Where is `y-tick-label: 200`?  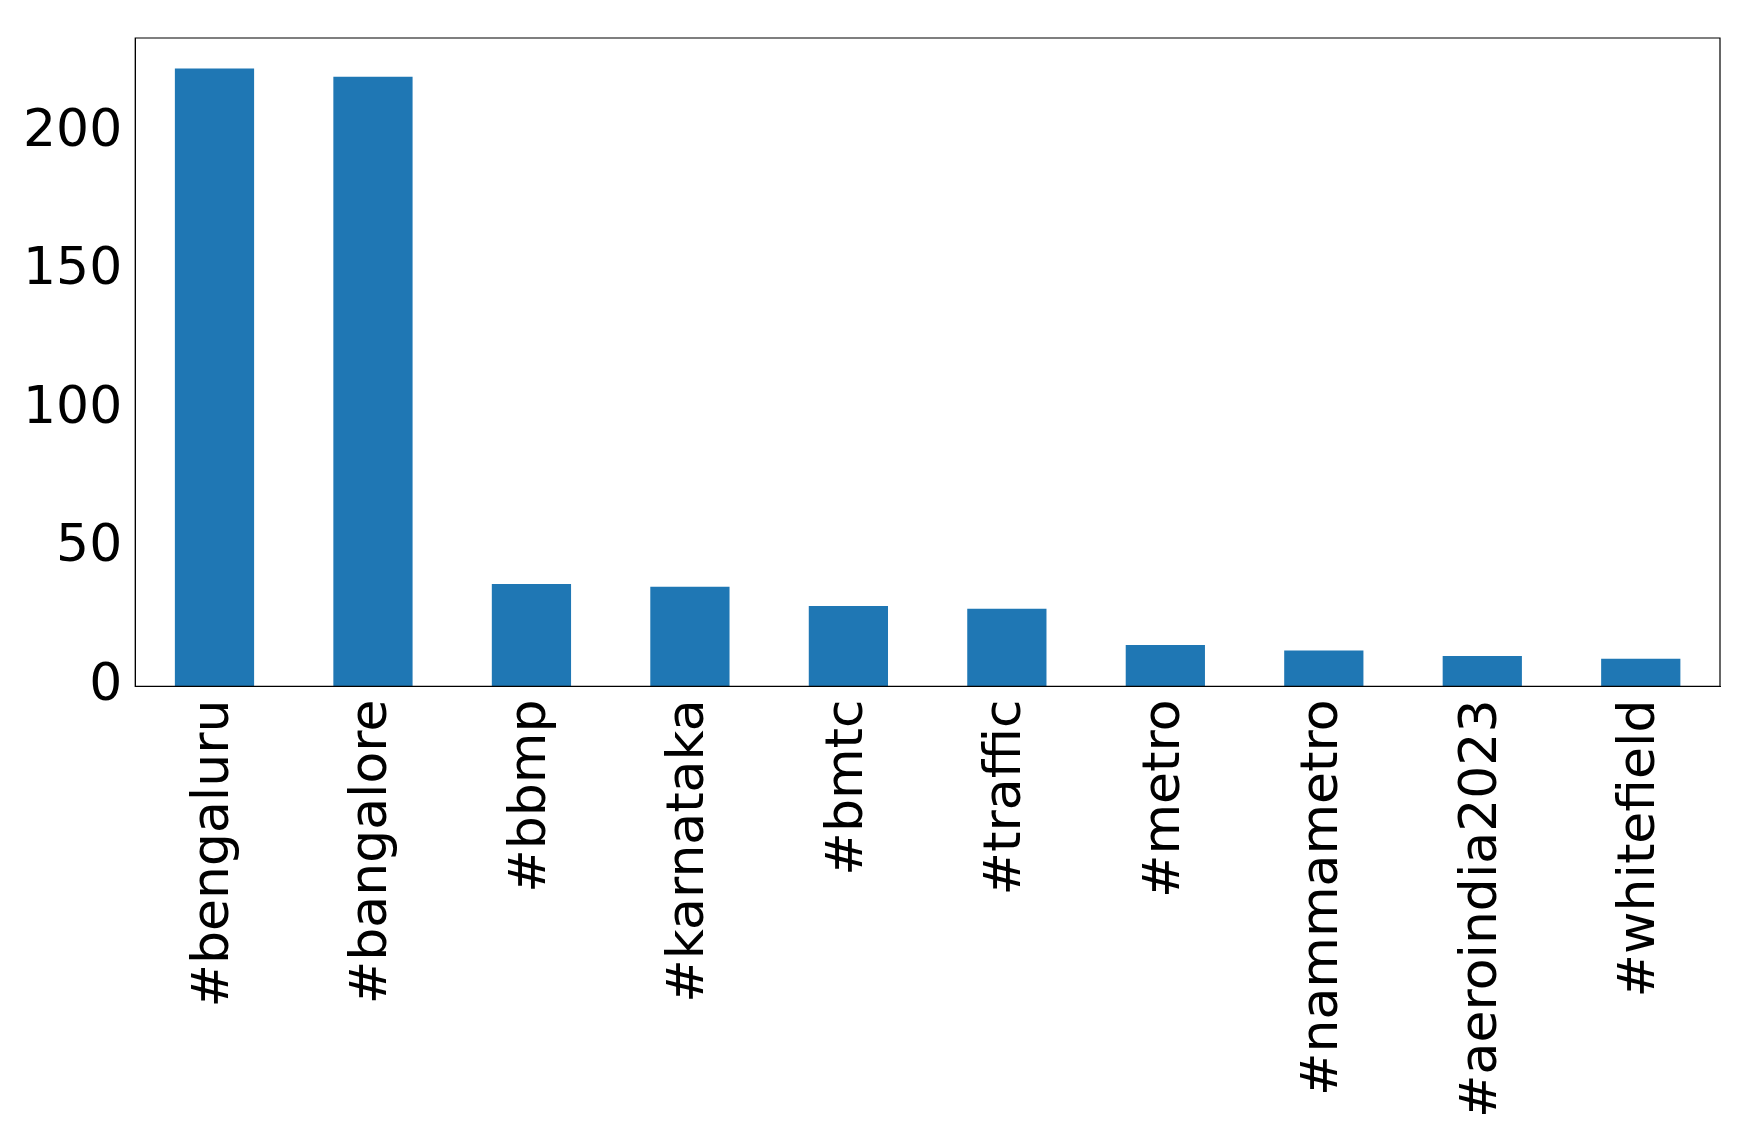
y-tick-label: 200 is located at coordinates (72, 127).